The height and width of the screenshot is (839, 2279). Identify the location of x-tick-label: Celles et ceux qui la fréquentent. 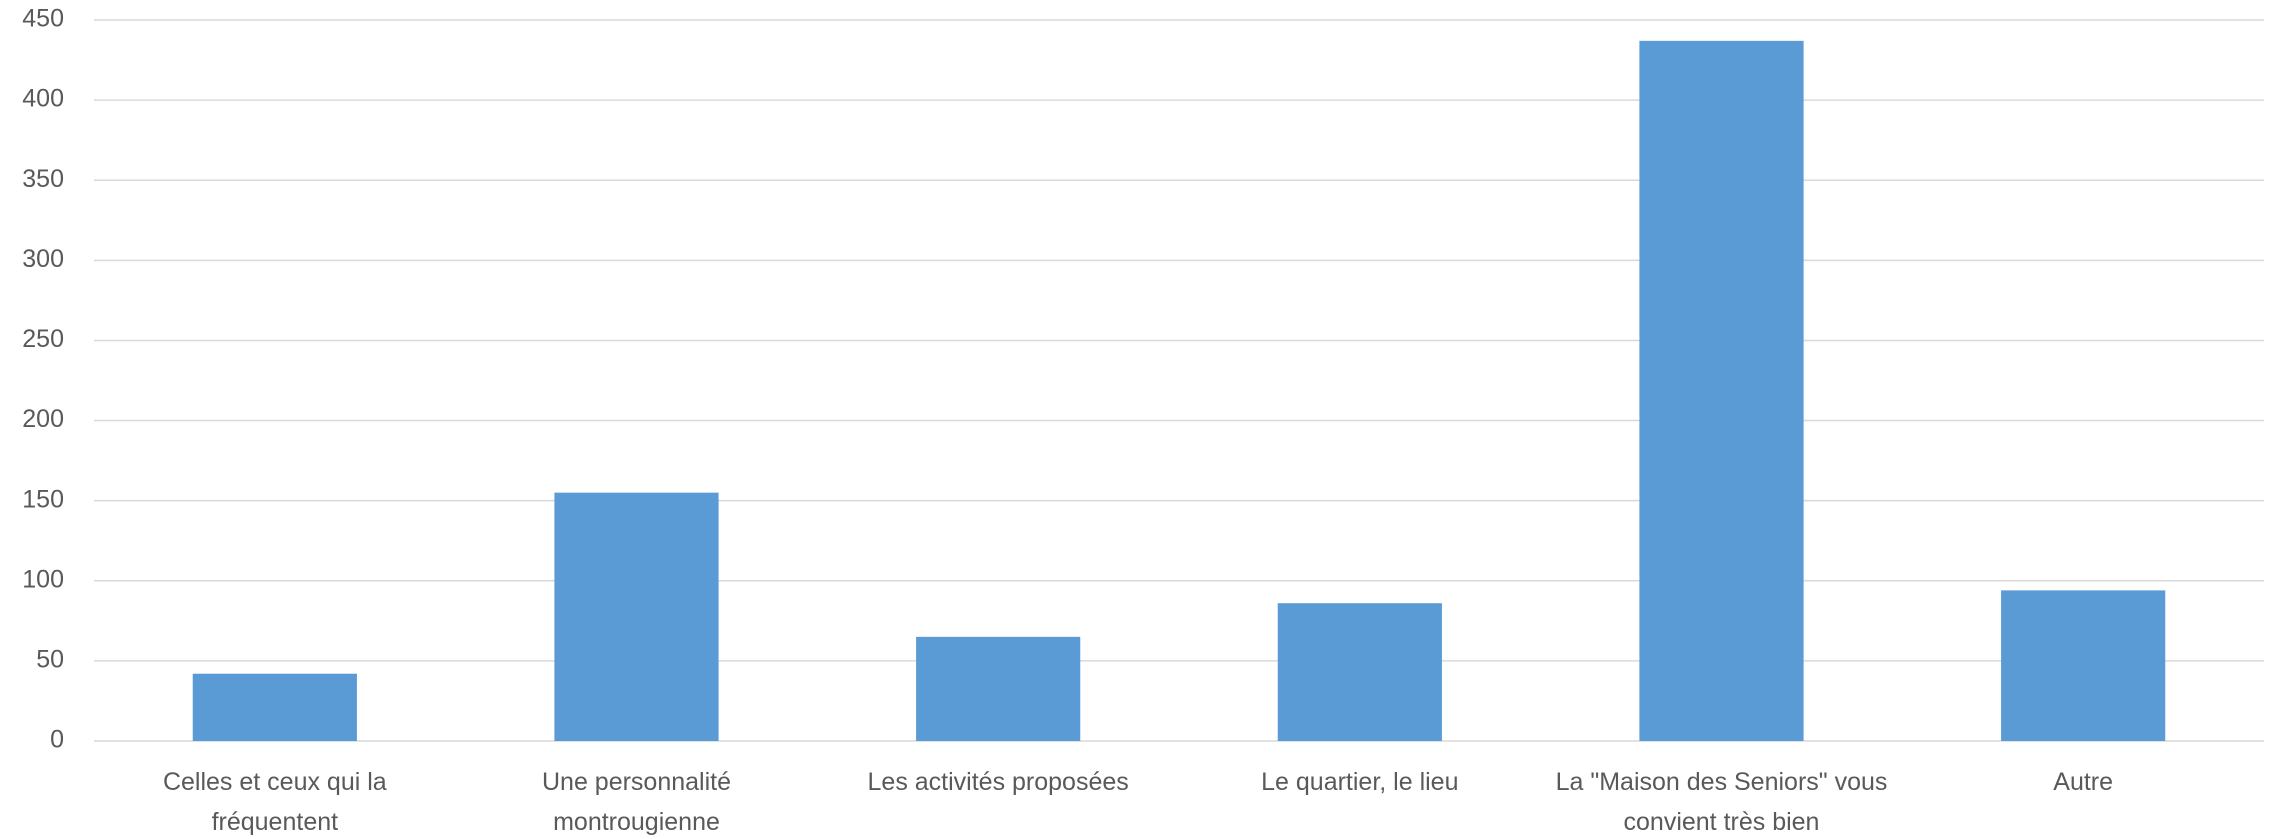
(274, 802).